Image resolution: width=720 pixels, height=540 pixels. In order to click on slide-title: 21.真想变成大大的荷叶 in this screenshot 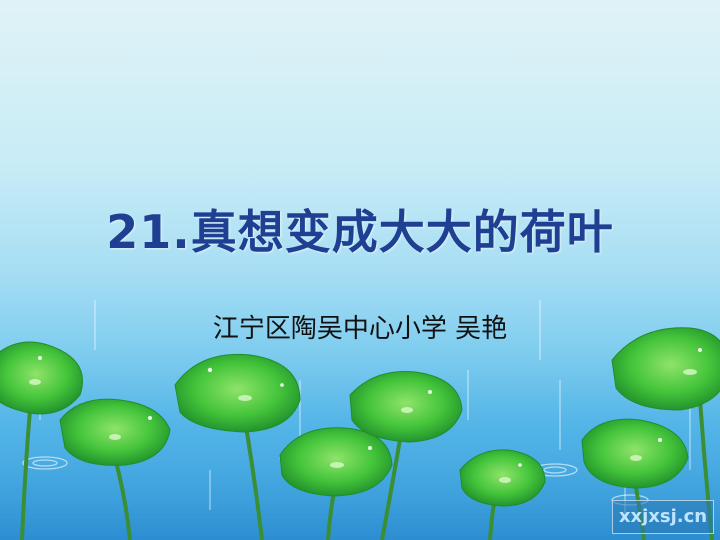, I will do `click(360, 232)`.